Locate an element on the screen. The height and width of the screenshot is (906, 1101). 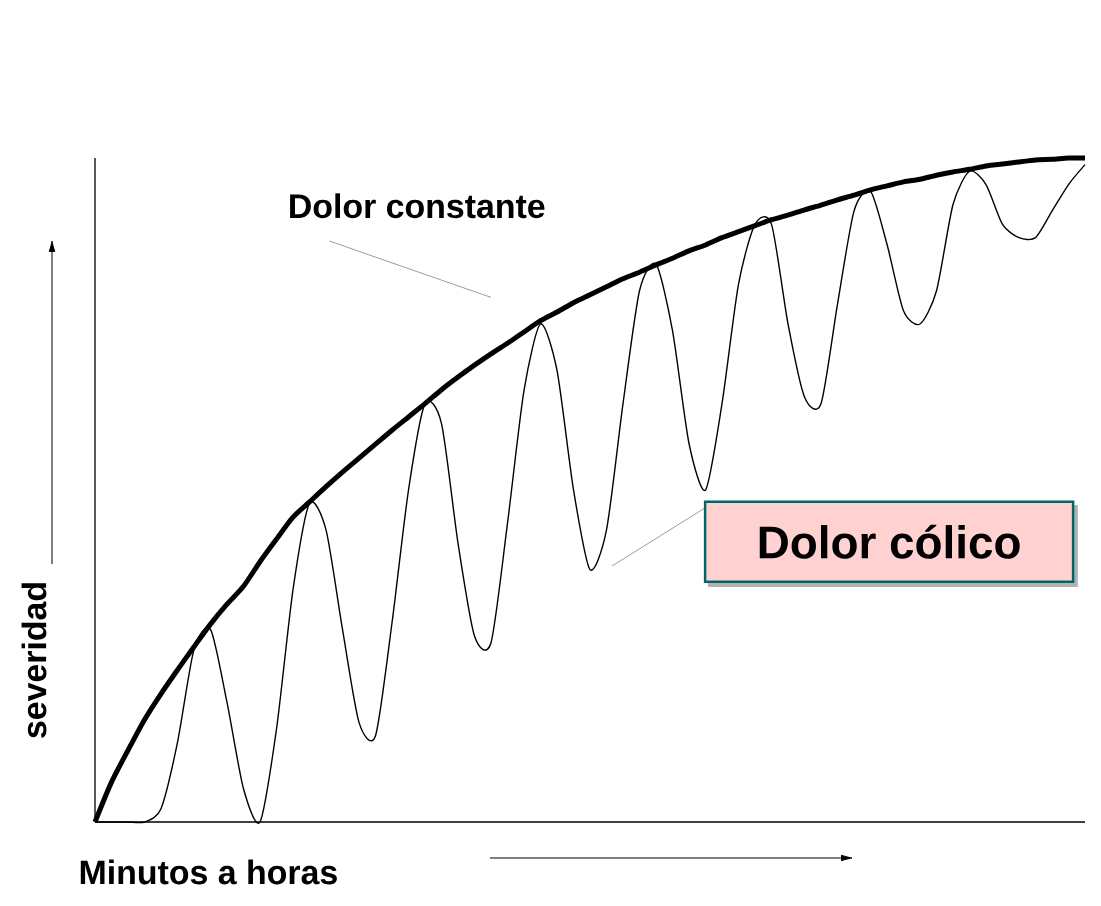
series-label: Dolor cólico is located at coordinates (889, 541).